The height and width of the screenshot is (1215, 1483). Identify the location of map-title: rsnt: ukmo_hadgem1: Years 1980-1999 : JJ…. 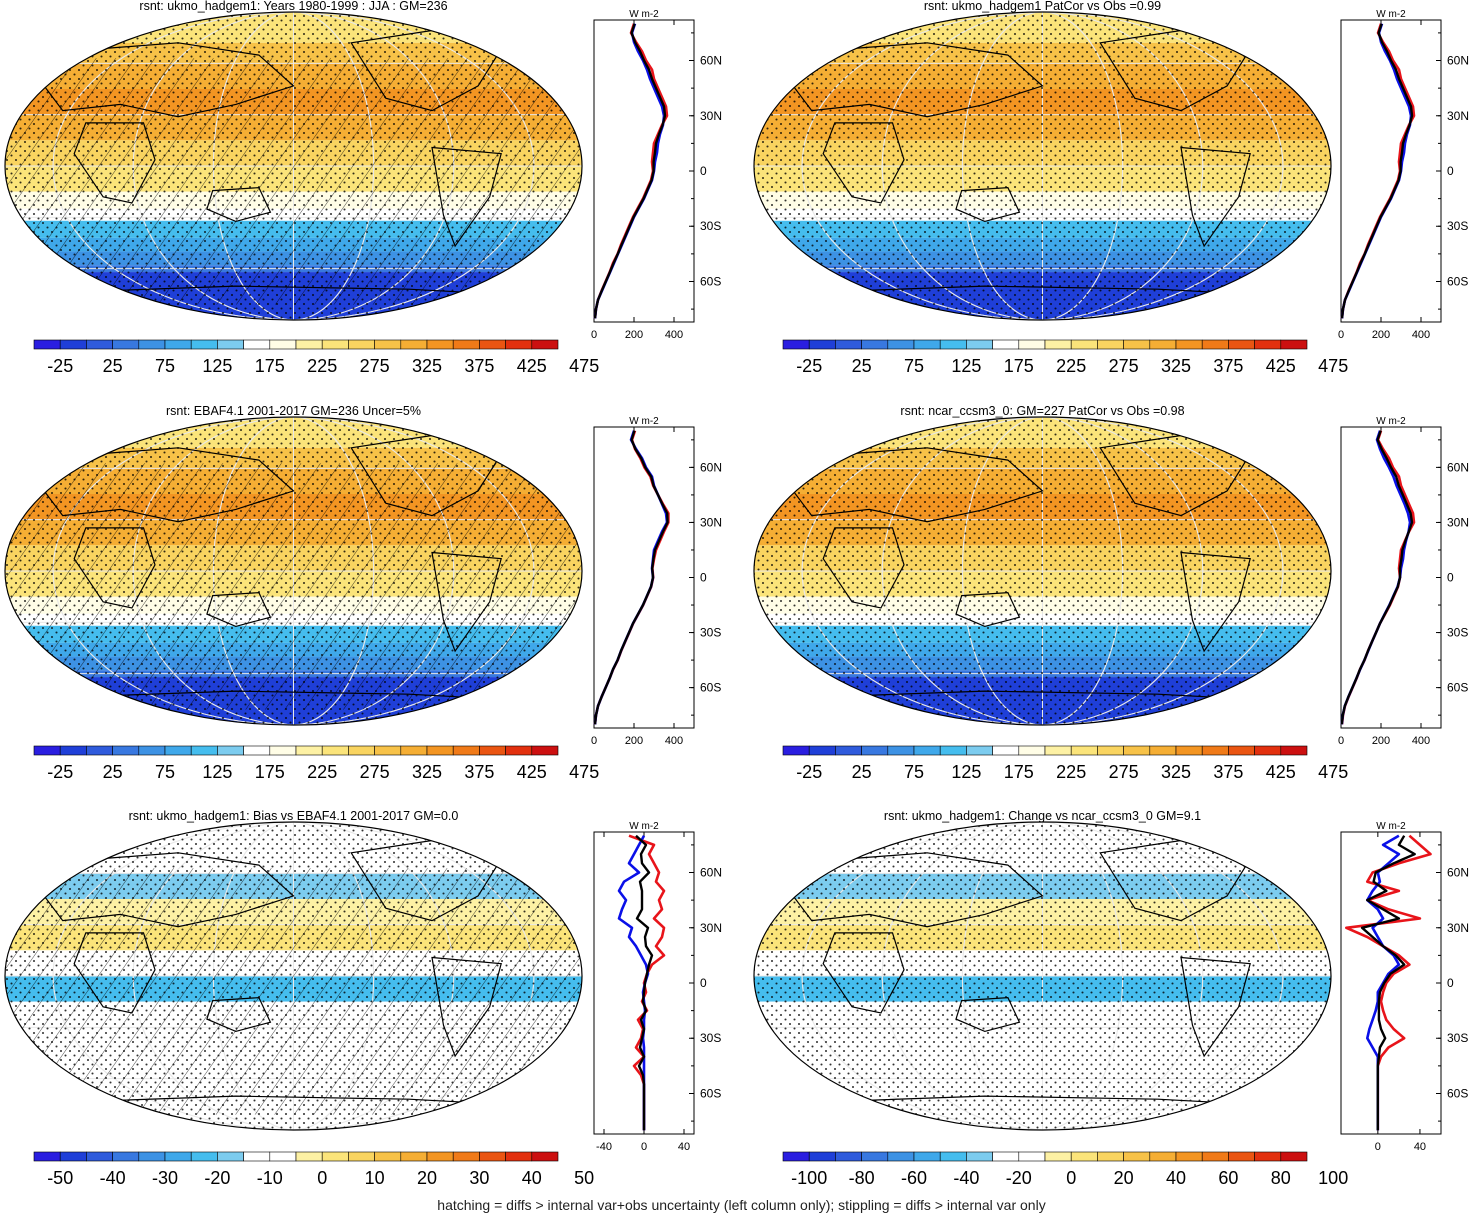
(293, 6).